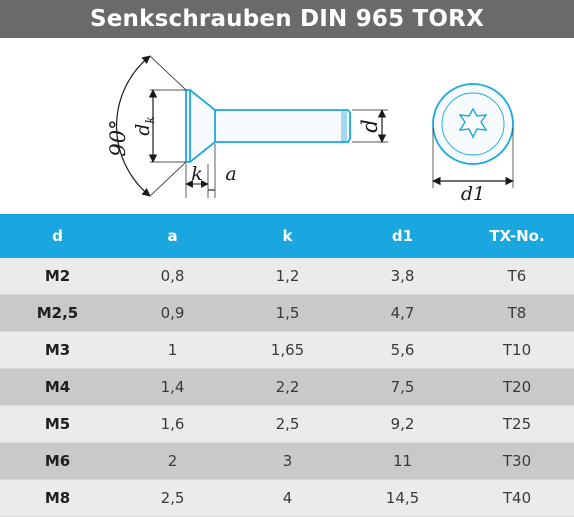 The width and height of the screenshot is (574, 517). I want to click on table-row: M2 0,8 1,2 3,8 T6, so click(287, 276).